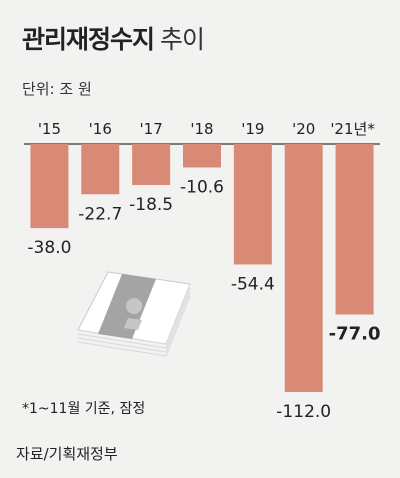 Image resolution: width=400 pixels, height=478 pixels. I want to click on value-label-3: -10.6, so click(202, 187).